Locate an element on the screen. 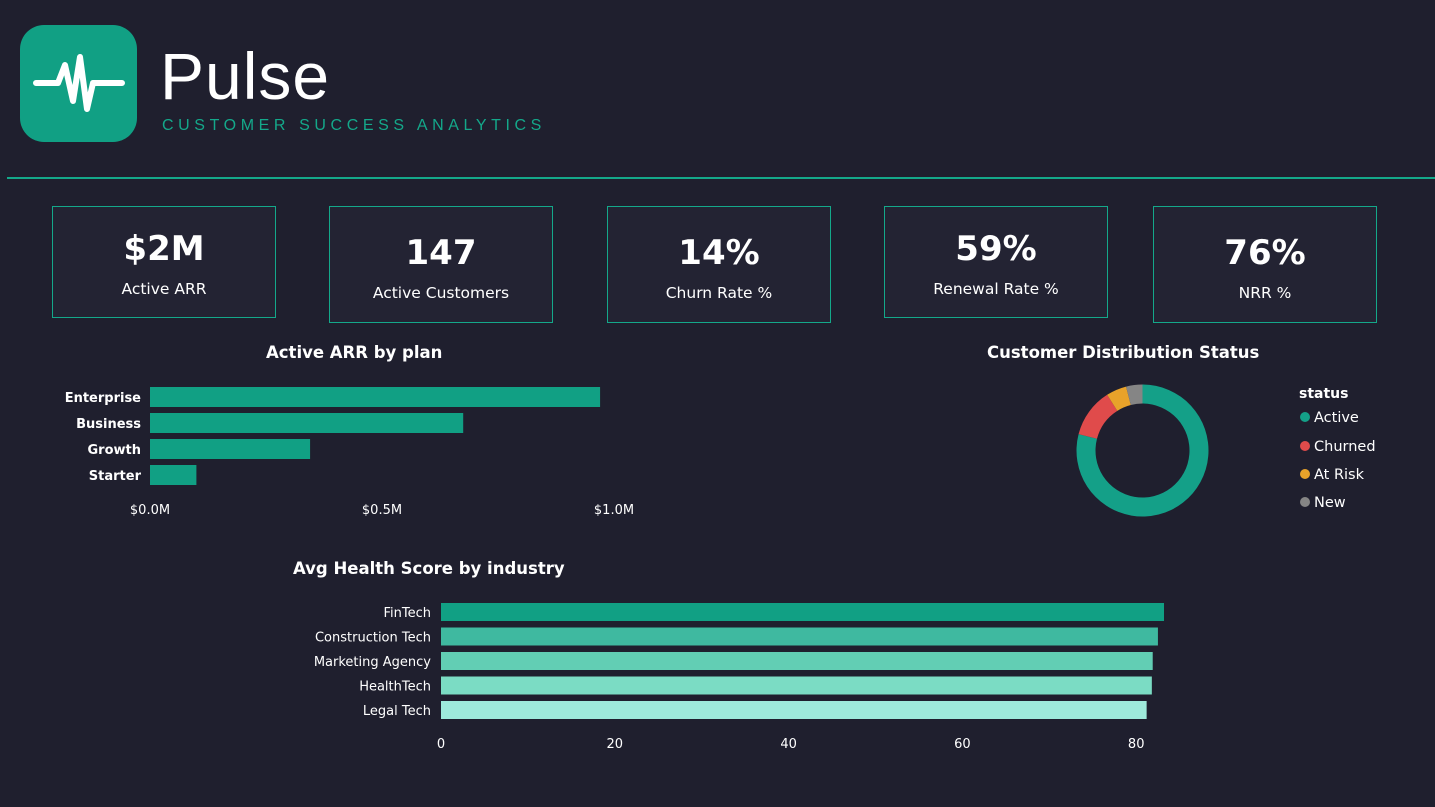 This screenshot has height=807, width=1435. kpi-value: $2M is located at coordinates (164, 249).